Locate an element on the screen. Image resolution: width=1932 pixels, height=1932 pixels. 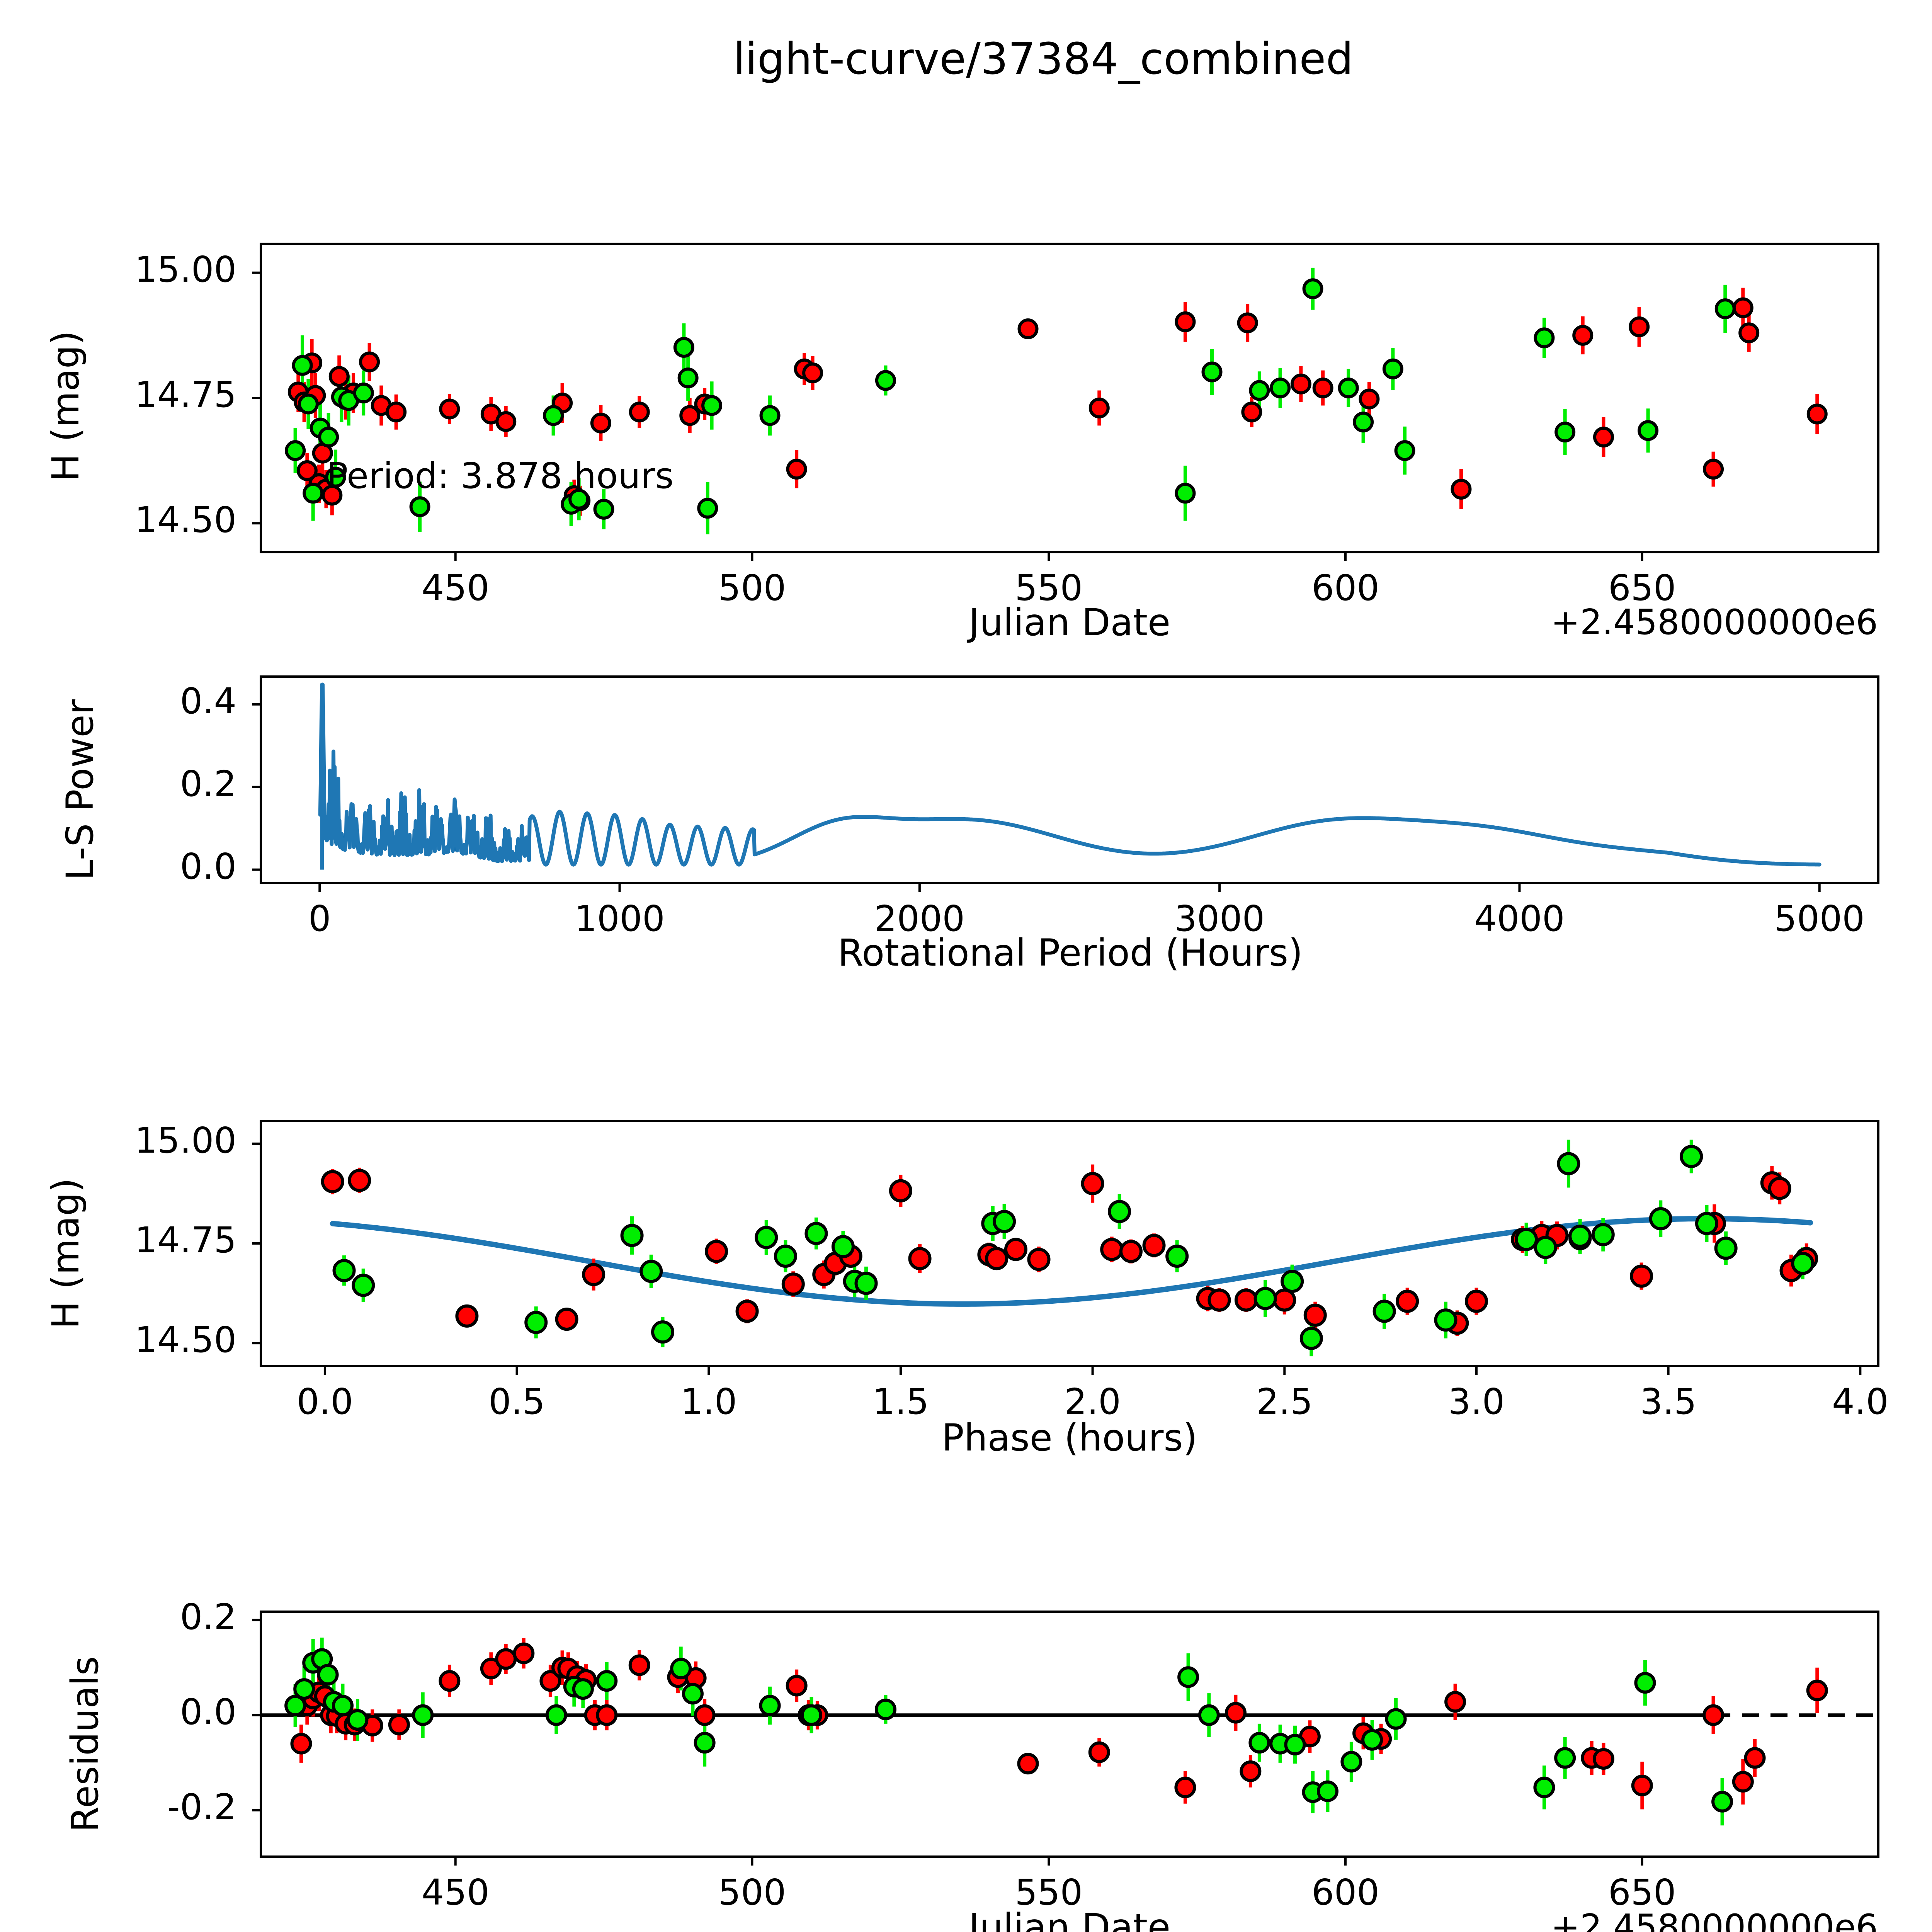
ytick-label: 0.4 is located at coordinates (208, 701).